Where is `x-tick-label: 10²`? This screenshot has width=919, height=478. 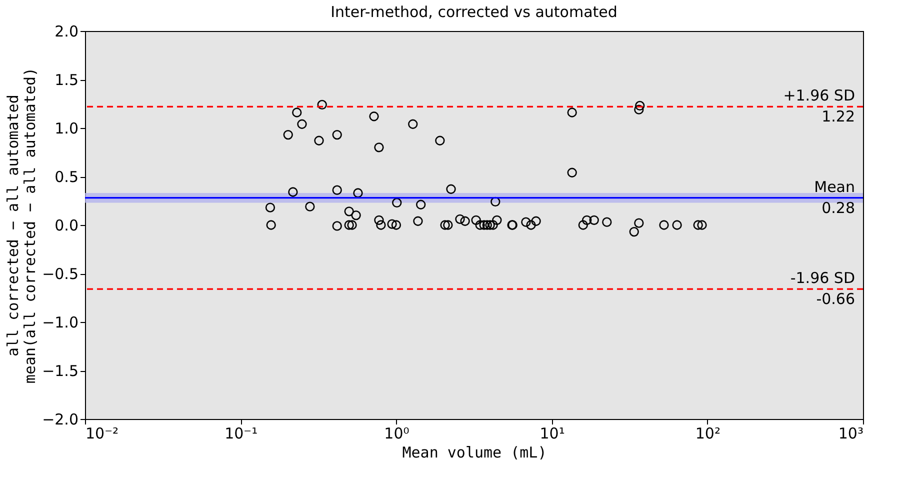 x-tick-label: 10² is located at coordinates (707, 433).